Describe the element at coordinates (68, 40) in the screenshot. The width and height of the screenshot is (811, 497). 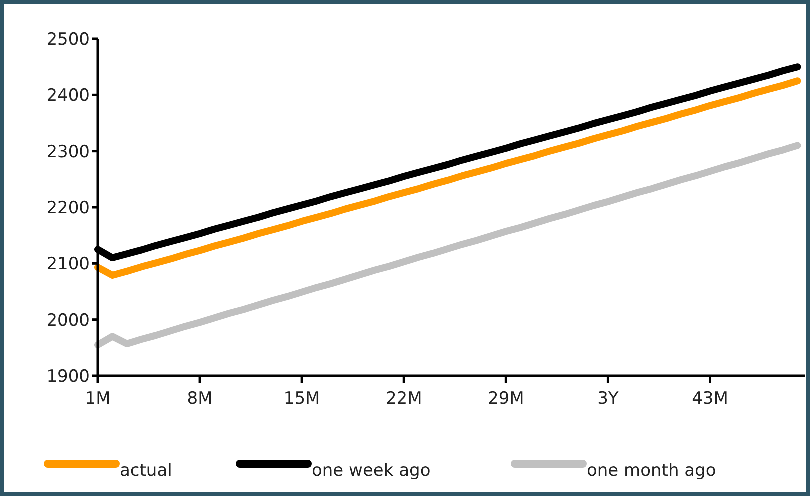
I see `y-tick-label: 2500` at that location.